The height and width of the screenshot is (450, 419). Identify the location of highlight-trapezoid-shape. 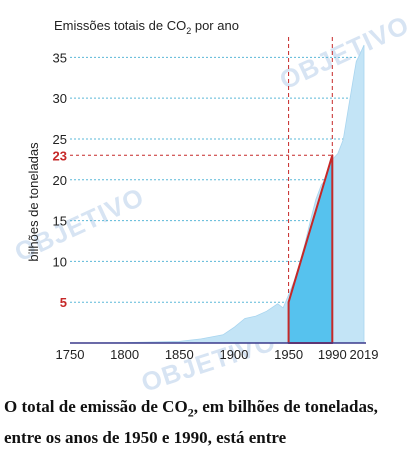
(310, 249).